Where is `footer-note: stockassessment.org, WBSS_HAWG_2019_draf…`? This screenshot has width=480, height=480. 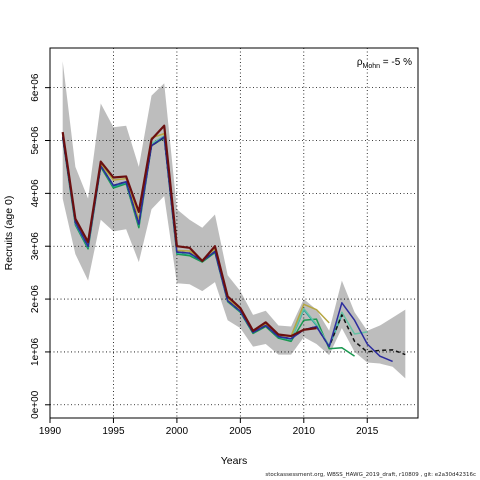
footer-note: stockassessment.org, WBSS_HAWG_2019_draf… is located at coordinates (370, 475).